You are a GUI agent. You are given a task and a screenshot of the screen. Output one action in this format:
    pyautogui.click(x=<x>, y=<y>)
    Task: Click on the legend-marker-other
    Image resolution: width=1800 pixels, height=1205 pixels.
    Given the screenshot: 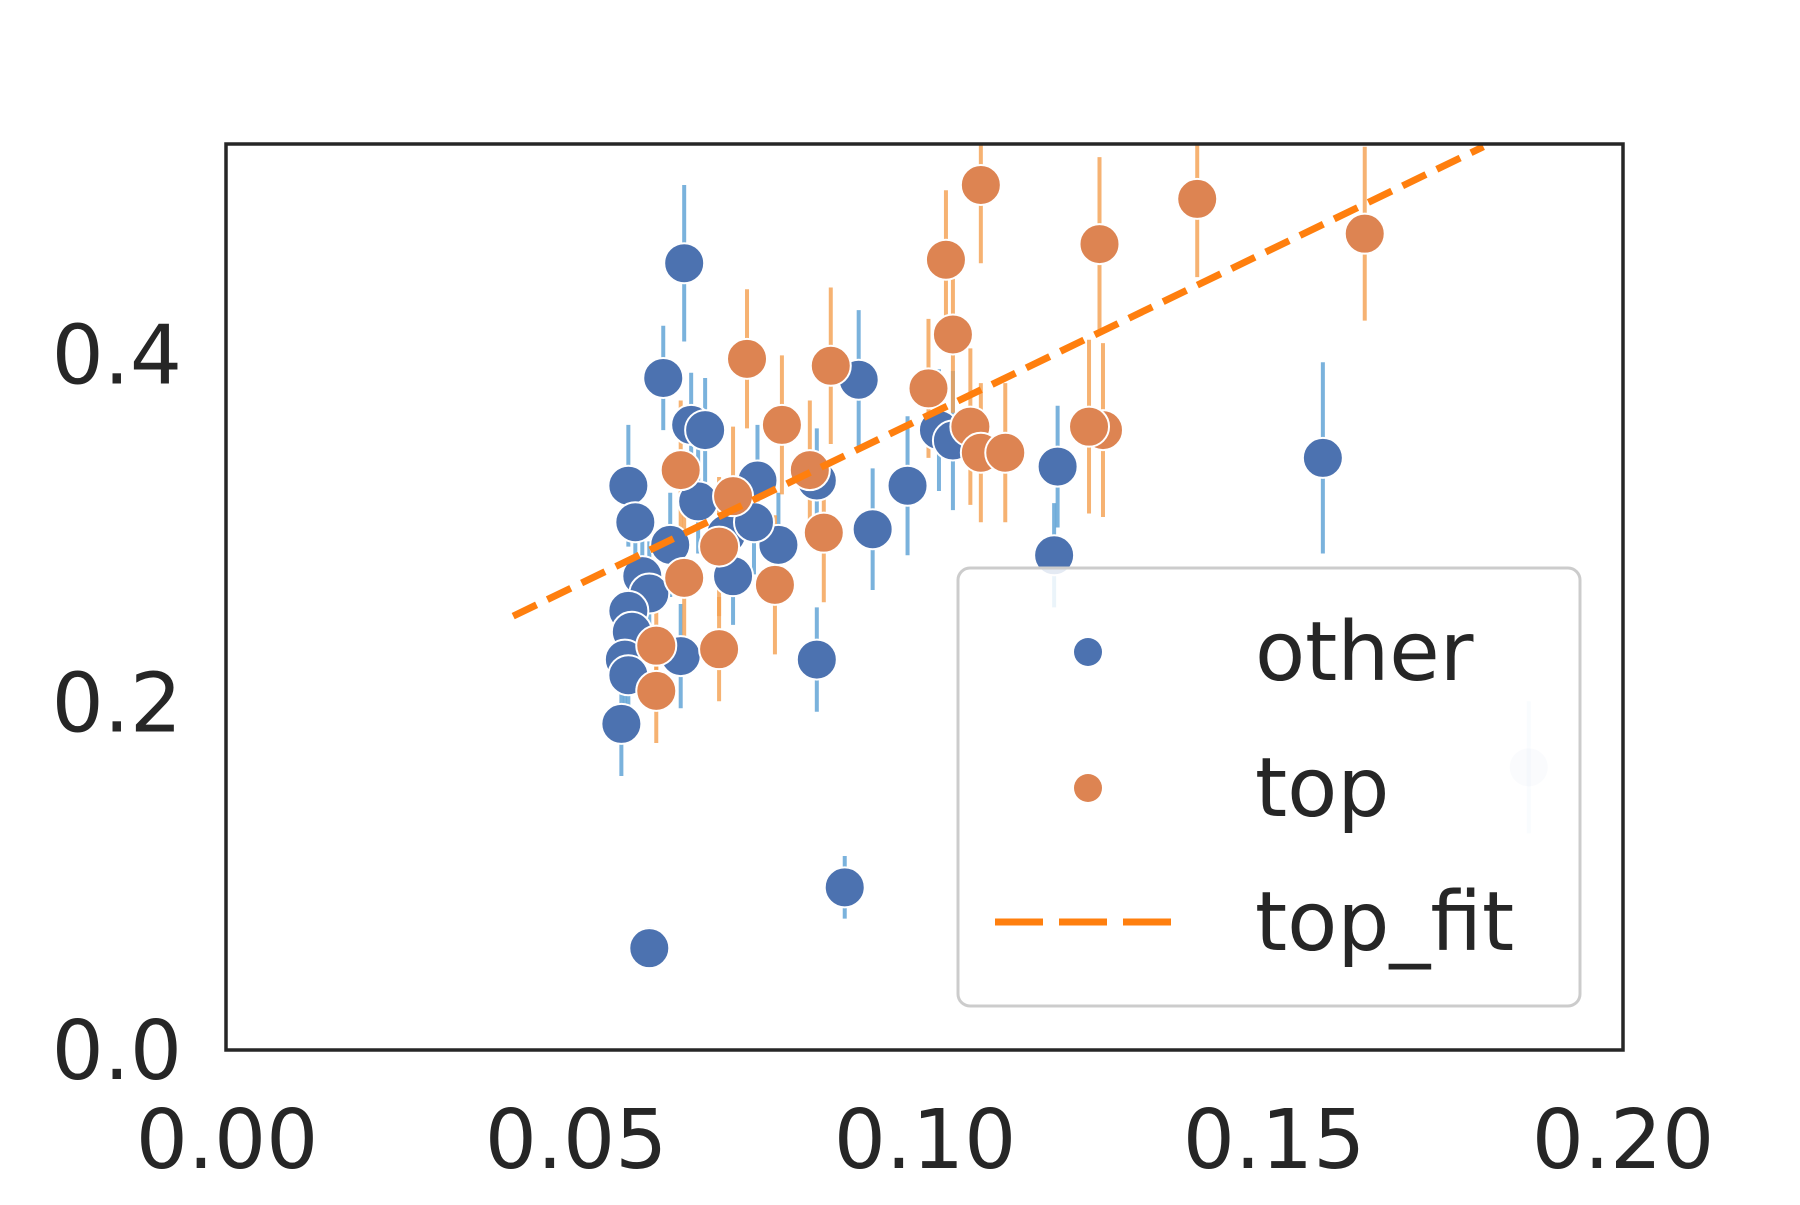 What is the action you would take?
    pyautogui.click(x=1088, y=652)
    